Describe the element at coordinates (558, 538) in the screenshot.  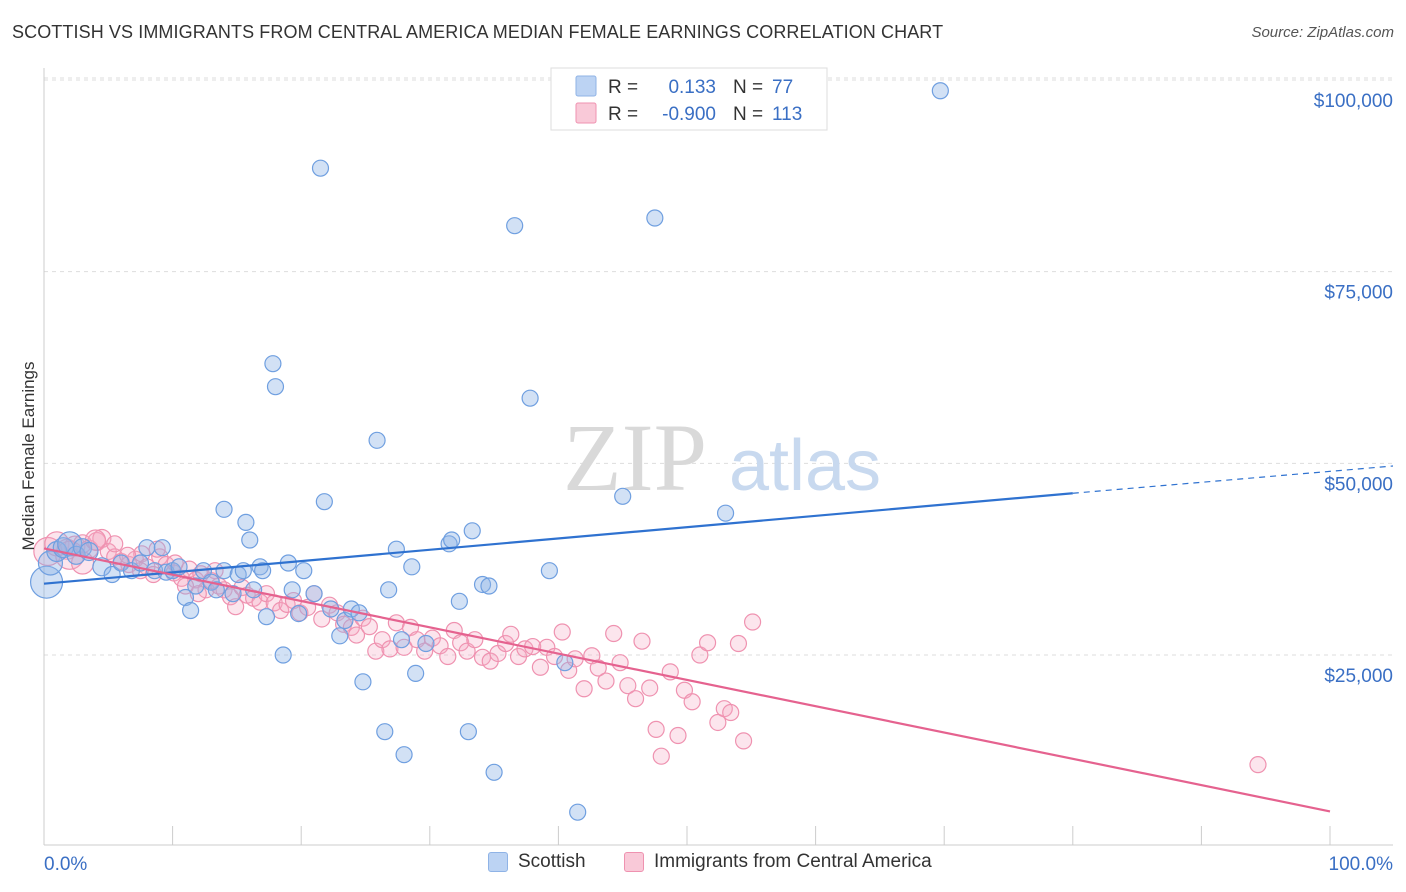
I see `scottish-trend-line` at that location.